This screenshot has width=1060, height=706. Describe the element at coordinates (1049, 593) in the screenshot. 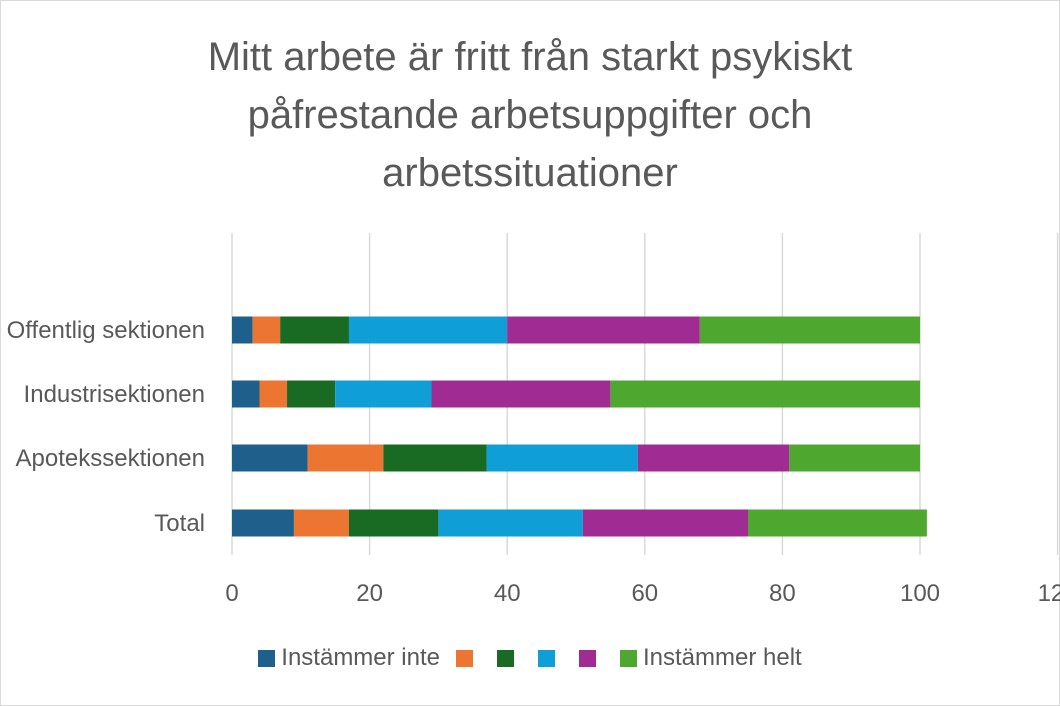

I see `x-tick-label: 120` at that location.